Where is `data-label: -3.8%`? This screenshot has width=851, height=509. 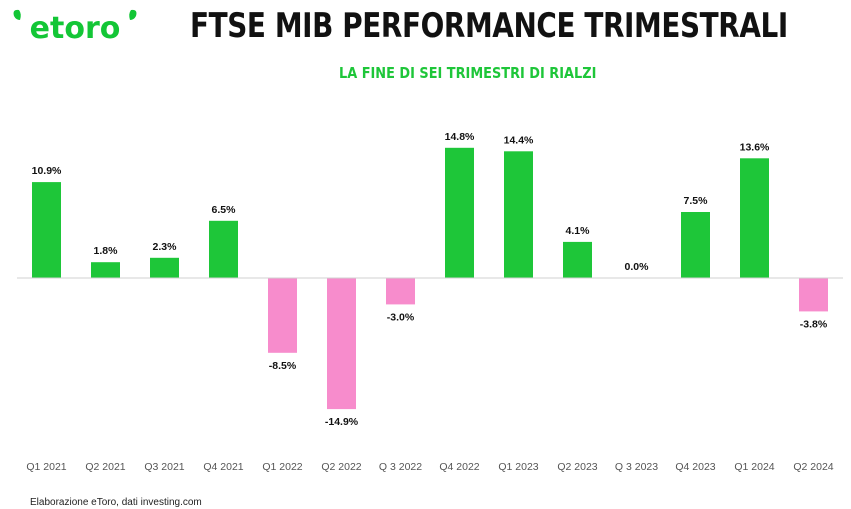
data-label: -3.8% is located at coordinates (814, 324).